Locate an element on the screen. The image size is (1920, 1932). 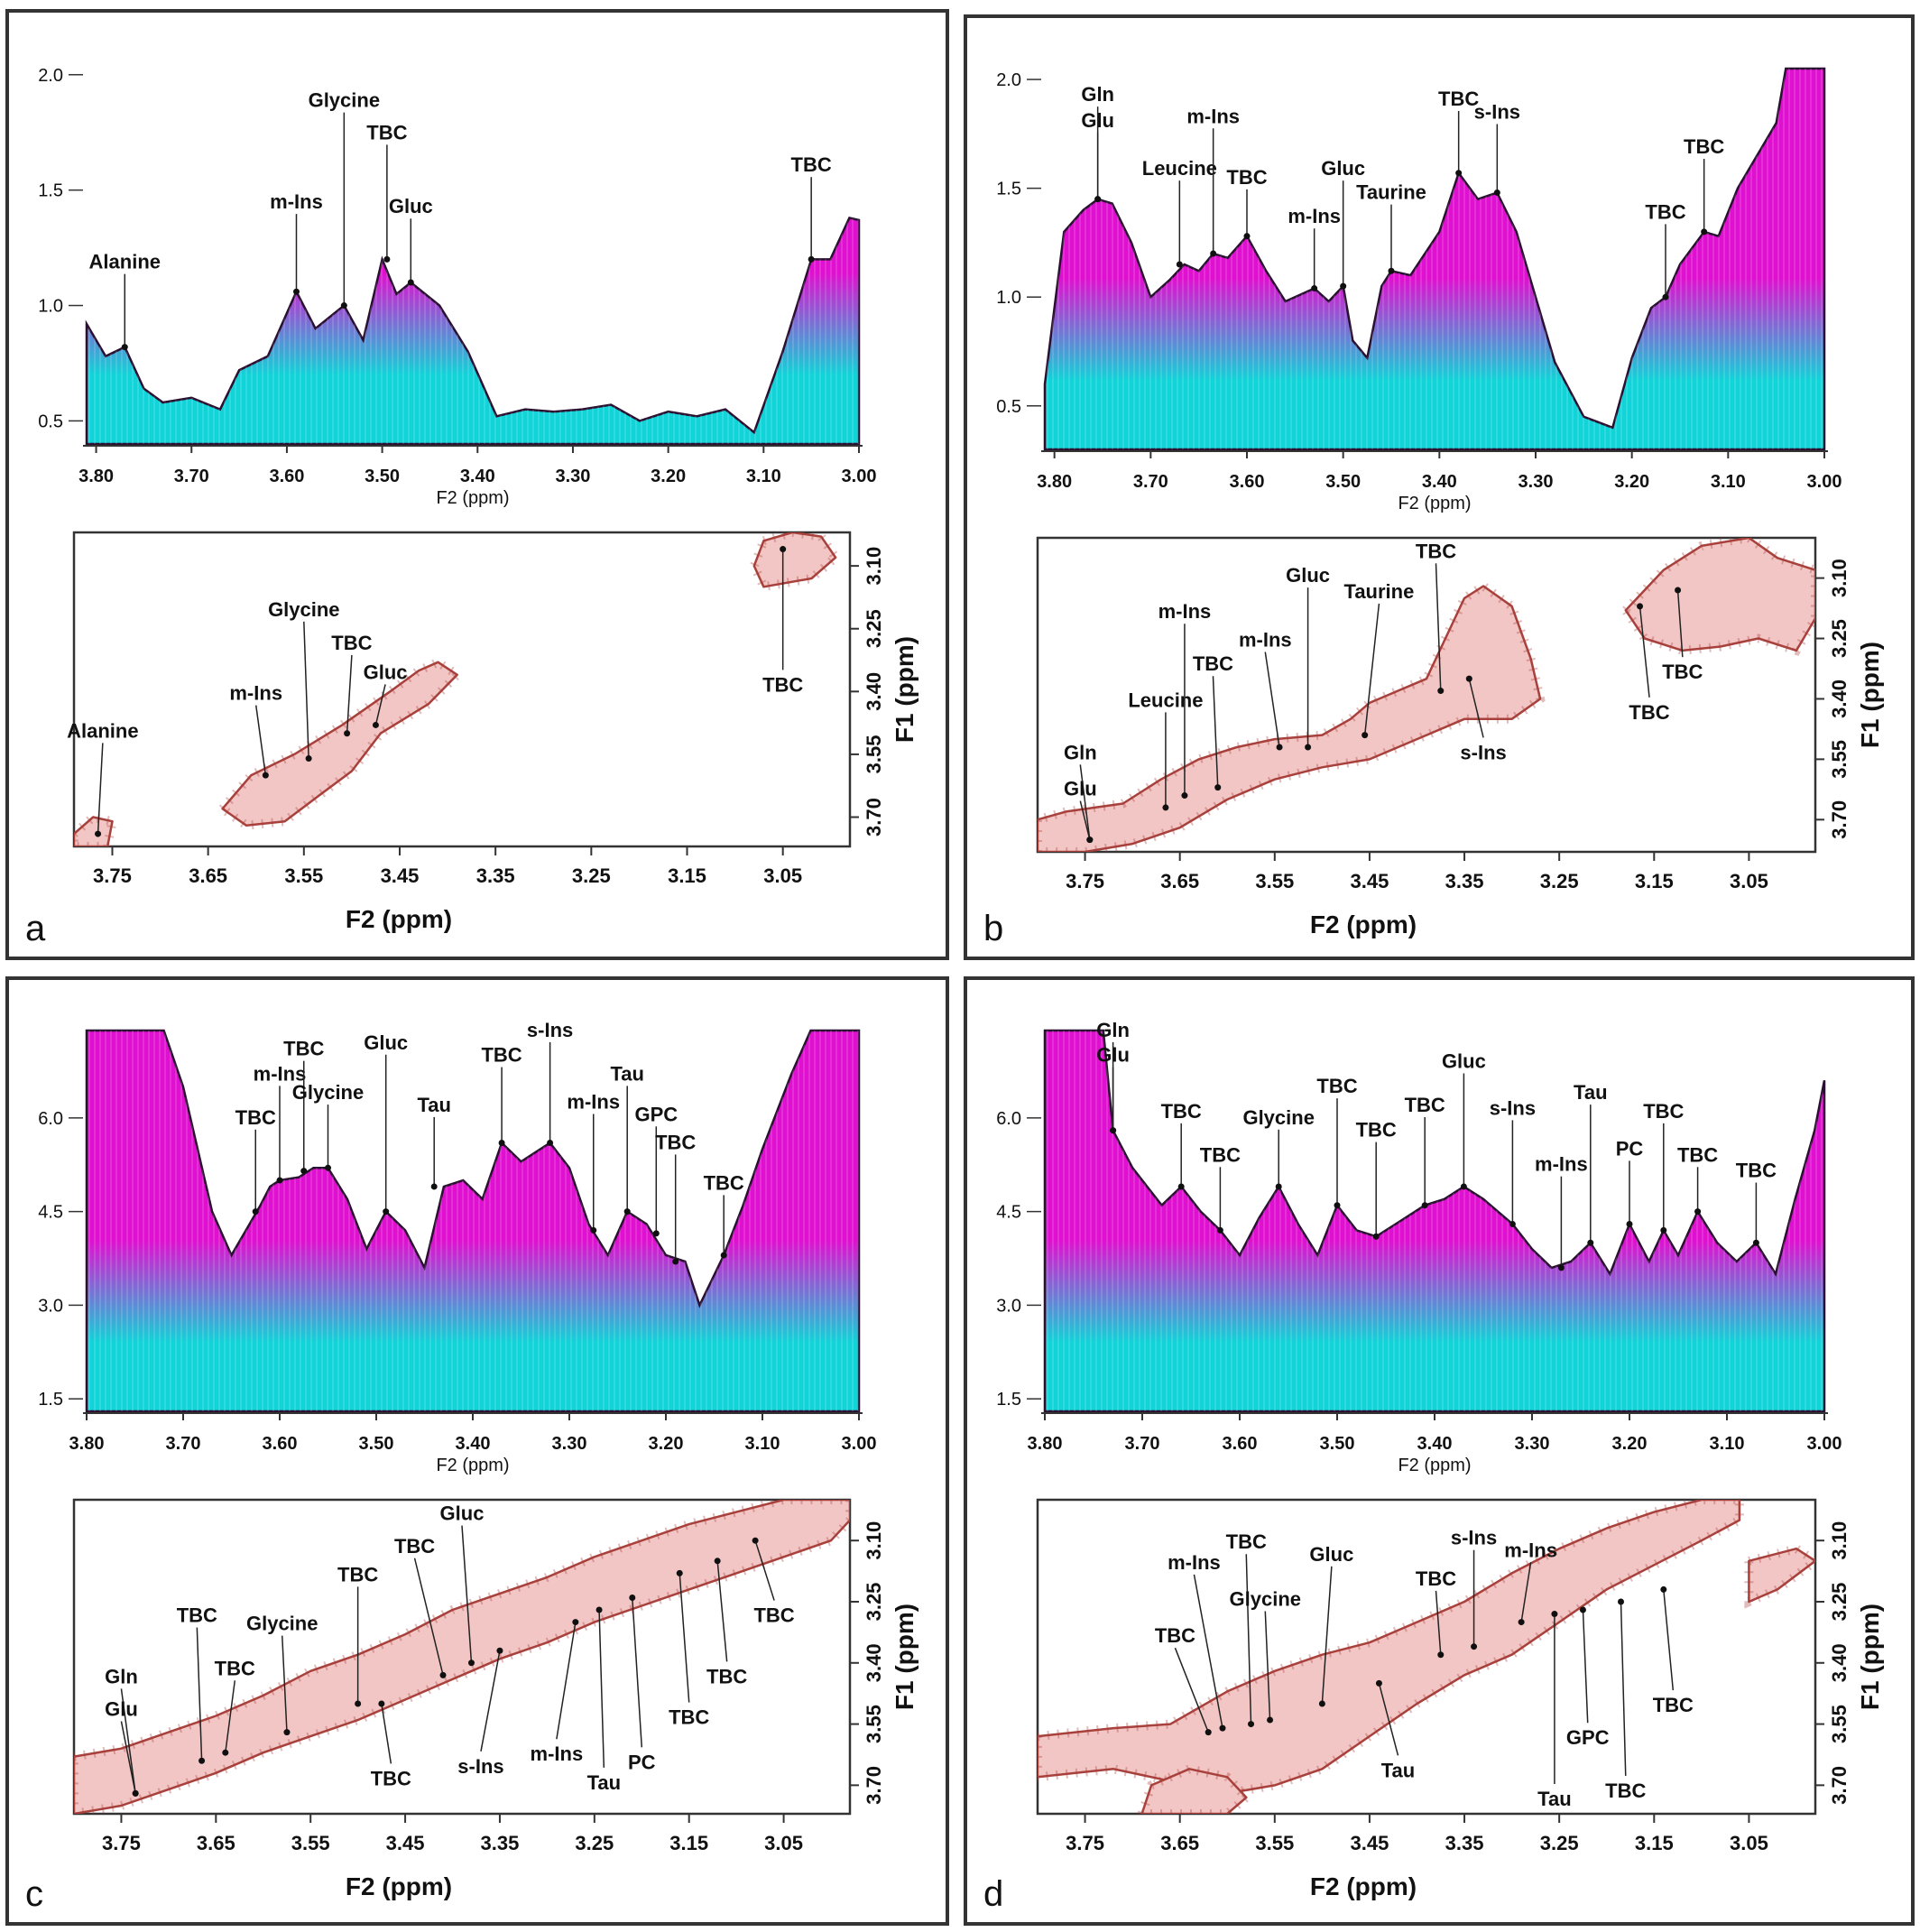
y-tick-label: 3.55 is located at coordinates (1839, 759).